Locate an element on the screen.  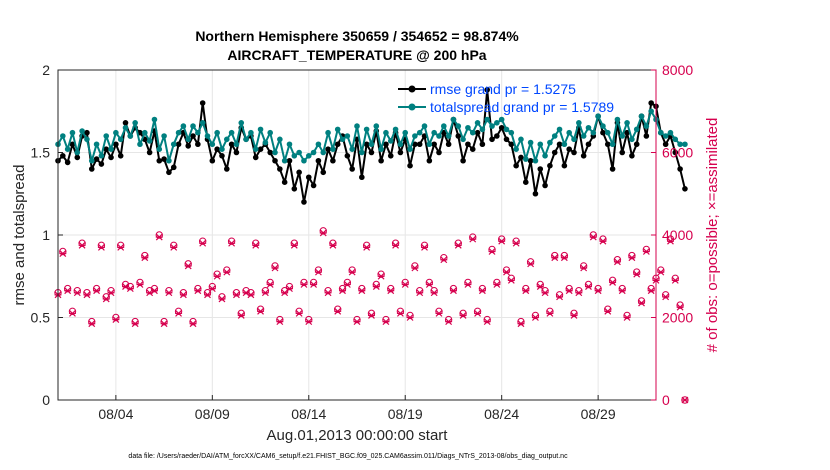
chart-subtitle: AIRCRAFT_TEMPERATURE @ 200 hPa is located at coordinates (356, 55).